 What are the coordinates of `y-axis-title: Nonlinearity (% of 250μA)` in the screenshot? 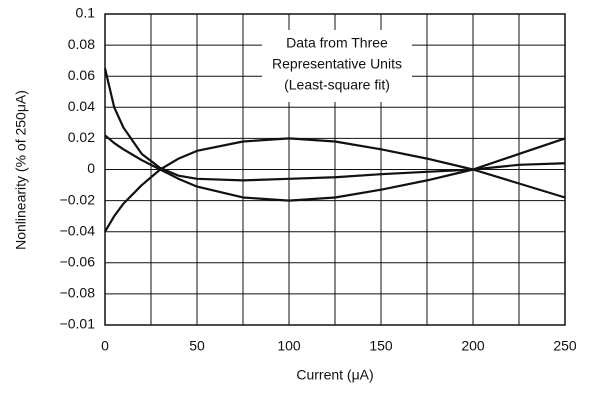 It's located at (21, 170).